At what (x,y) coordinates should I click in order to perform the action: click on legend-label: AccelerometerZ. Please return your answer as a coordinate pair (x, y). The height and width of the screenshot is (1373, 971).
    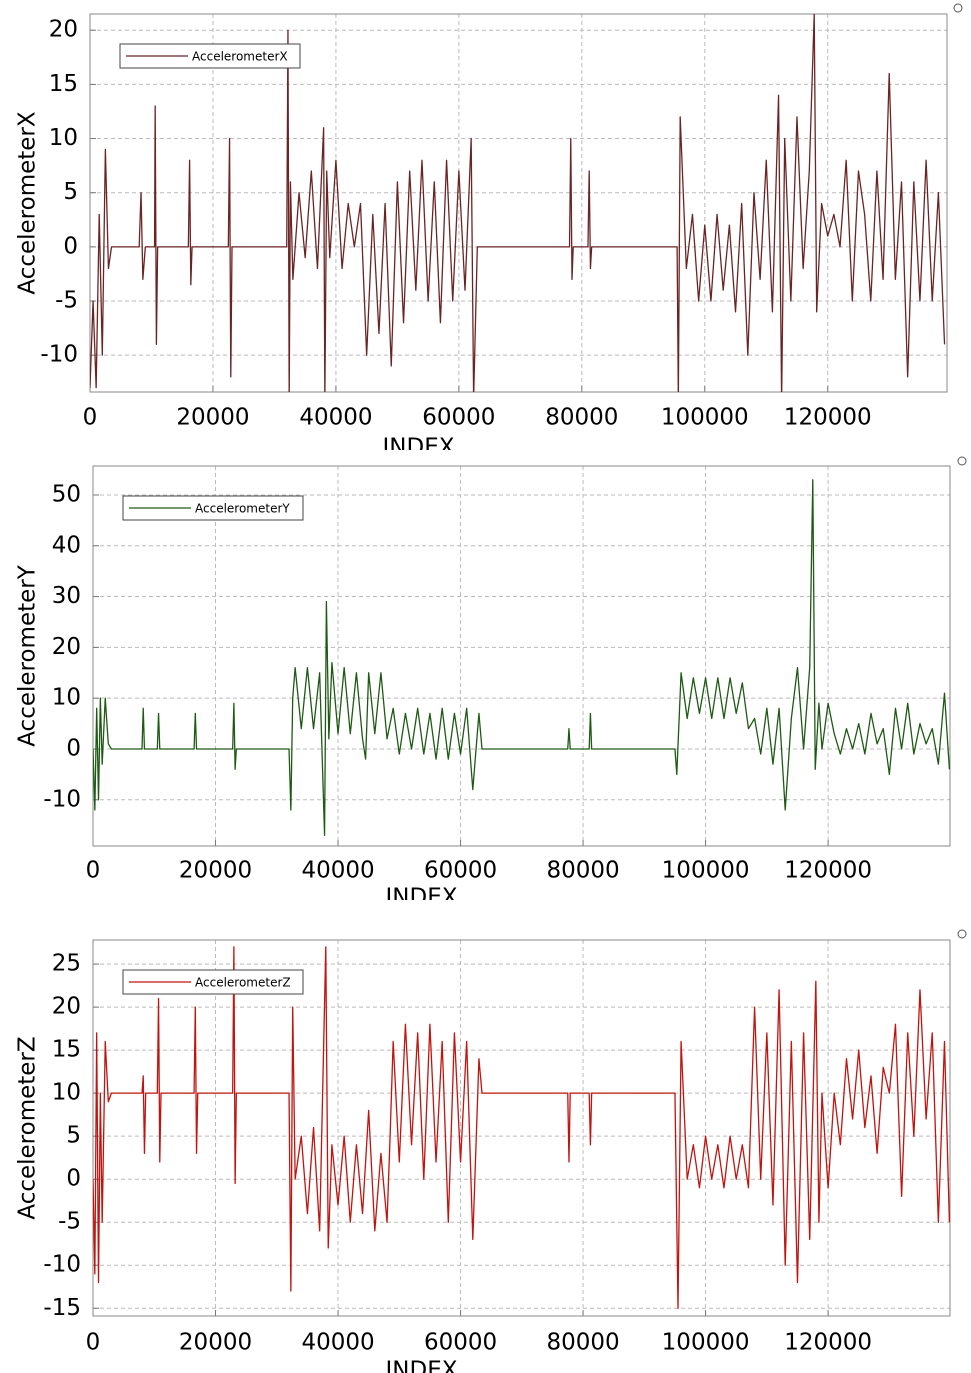
    Looking at the image, I should click on (243, 983).